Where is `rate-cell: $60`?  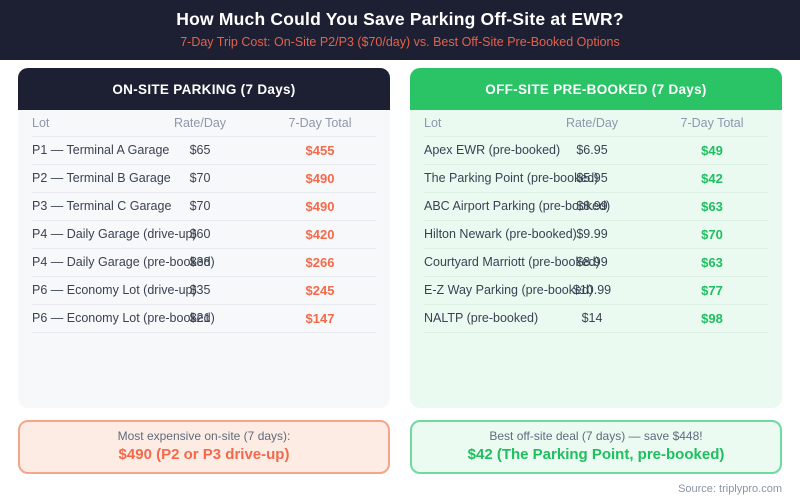 rate-cell: $60 is located at coordinates (200, 234).